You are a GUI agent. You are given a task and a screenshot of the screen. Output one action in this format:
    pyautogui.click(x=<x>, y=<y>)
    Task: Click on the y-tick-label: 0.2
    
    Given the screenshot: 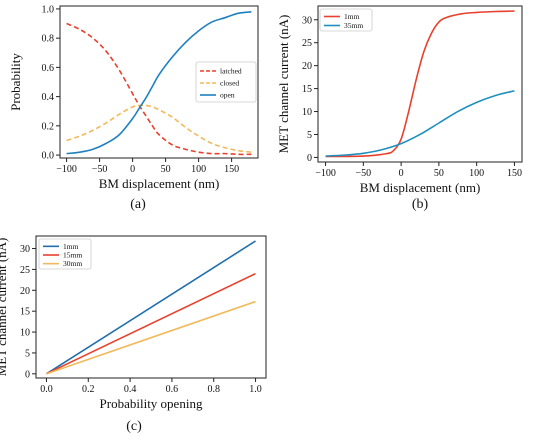 What is the action you would take?
    pyautogui.click(x=48, y=126)
    